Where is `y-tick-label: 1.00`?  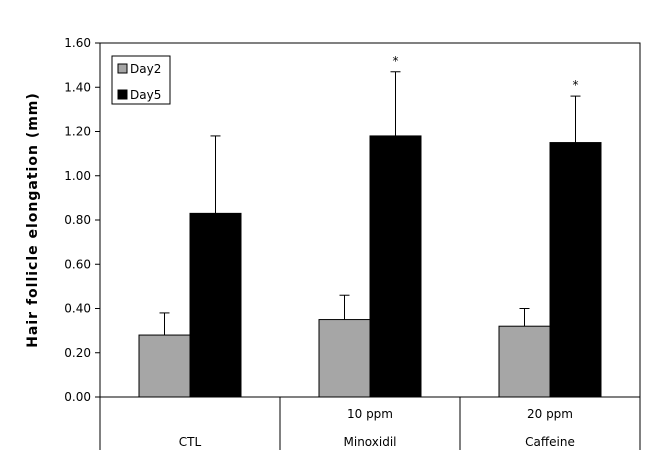 y-tick-label: 1.00 is located at coordinates (77, 176).